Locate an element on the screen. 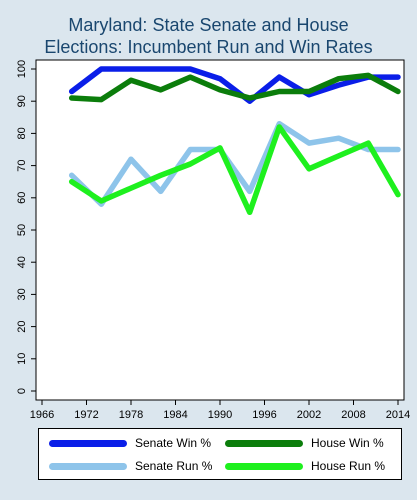 The width and height of the screenshot is (417, 500). chart-subtitle: Elections: Incumbent Run and Win Rates is located at coordinates (208, 47).